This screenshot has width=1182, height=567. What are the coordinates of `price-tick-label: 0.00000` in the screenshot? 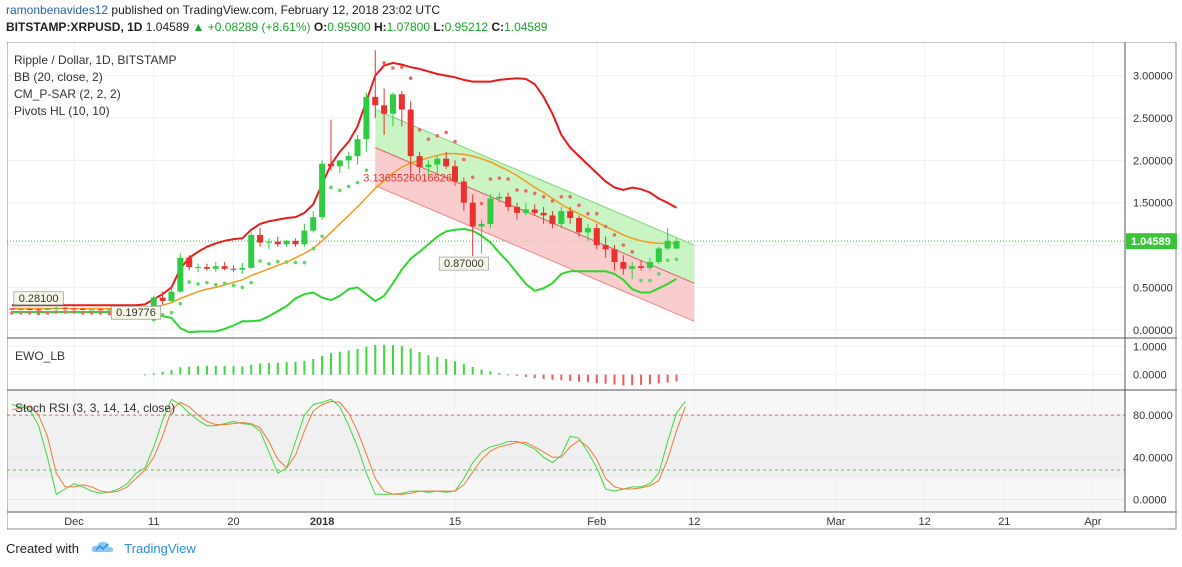 It's located at (1153, 331).